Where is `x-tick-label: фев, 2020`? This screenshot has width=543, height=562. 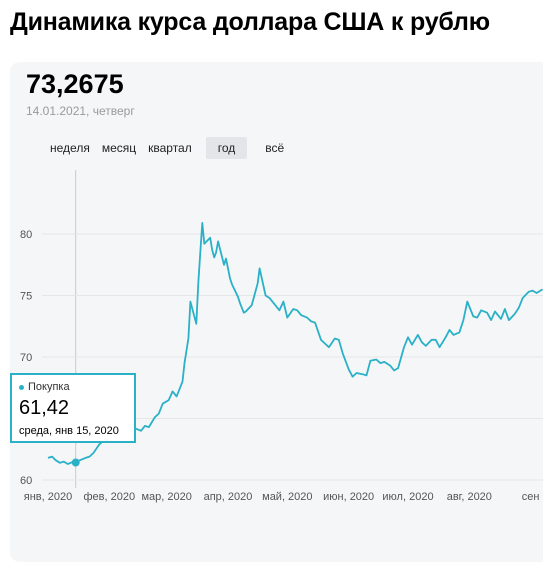 x-tick-label: фев, 2020 is located at coordinates (110, 497).